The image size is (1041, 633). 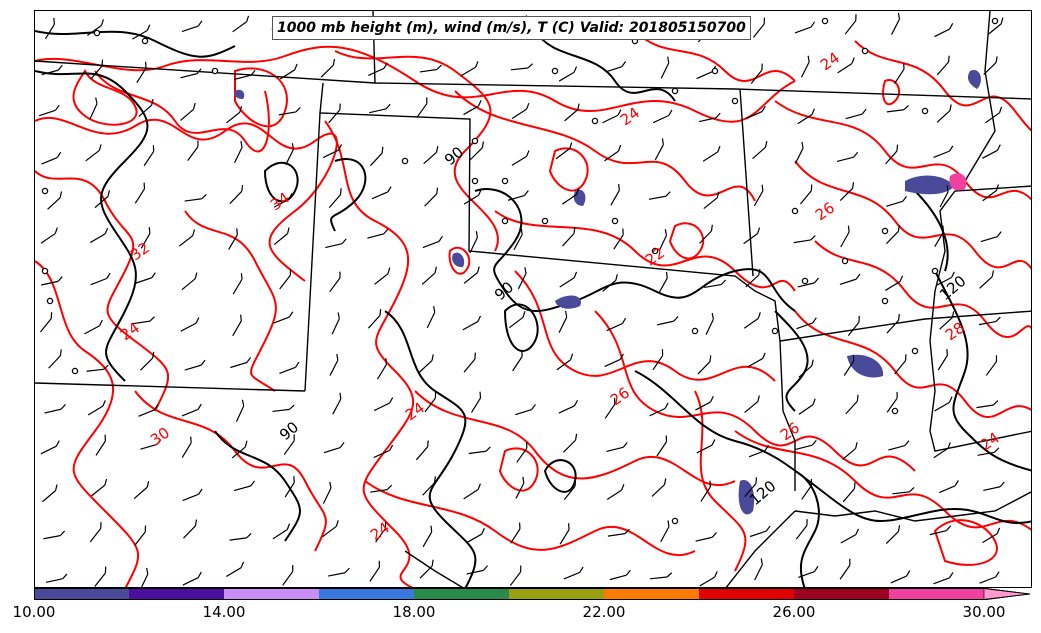 I want to click on temperature-shade-patch, so click(x=239, y=94).